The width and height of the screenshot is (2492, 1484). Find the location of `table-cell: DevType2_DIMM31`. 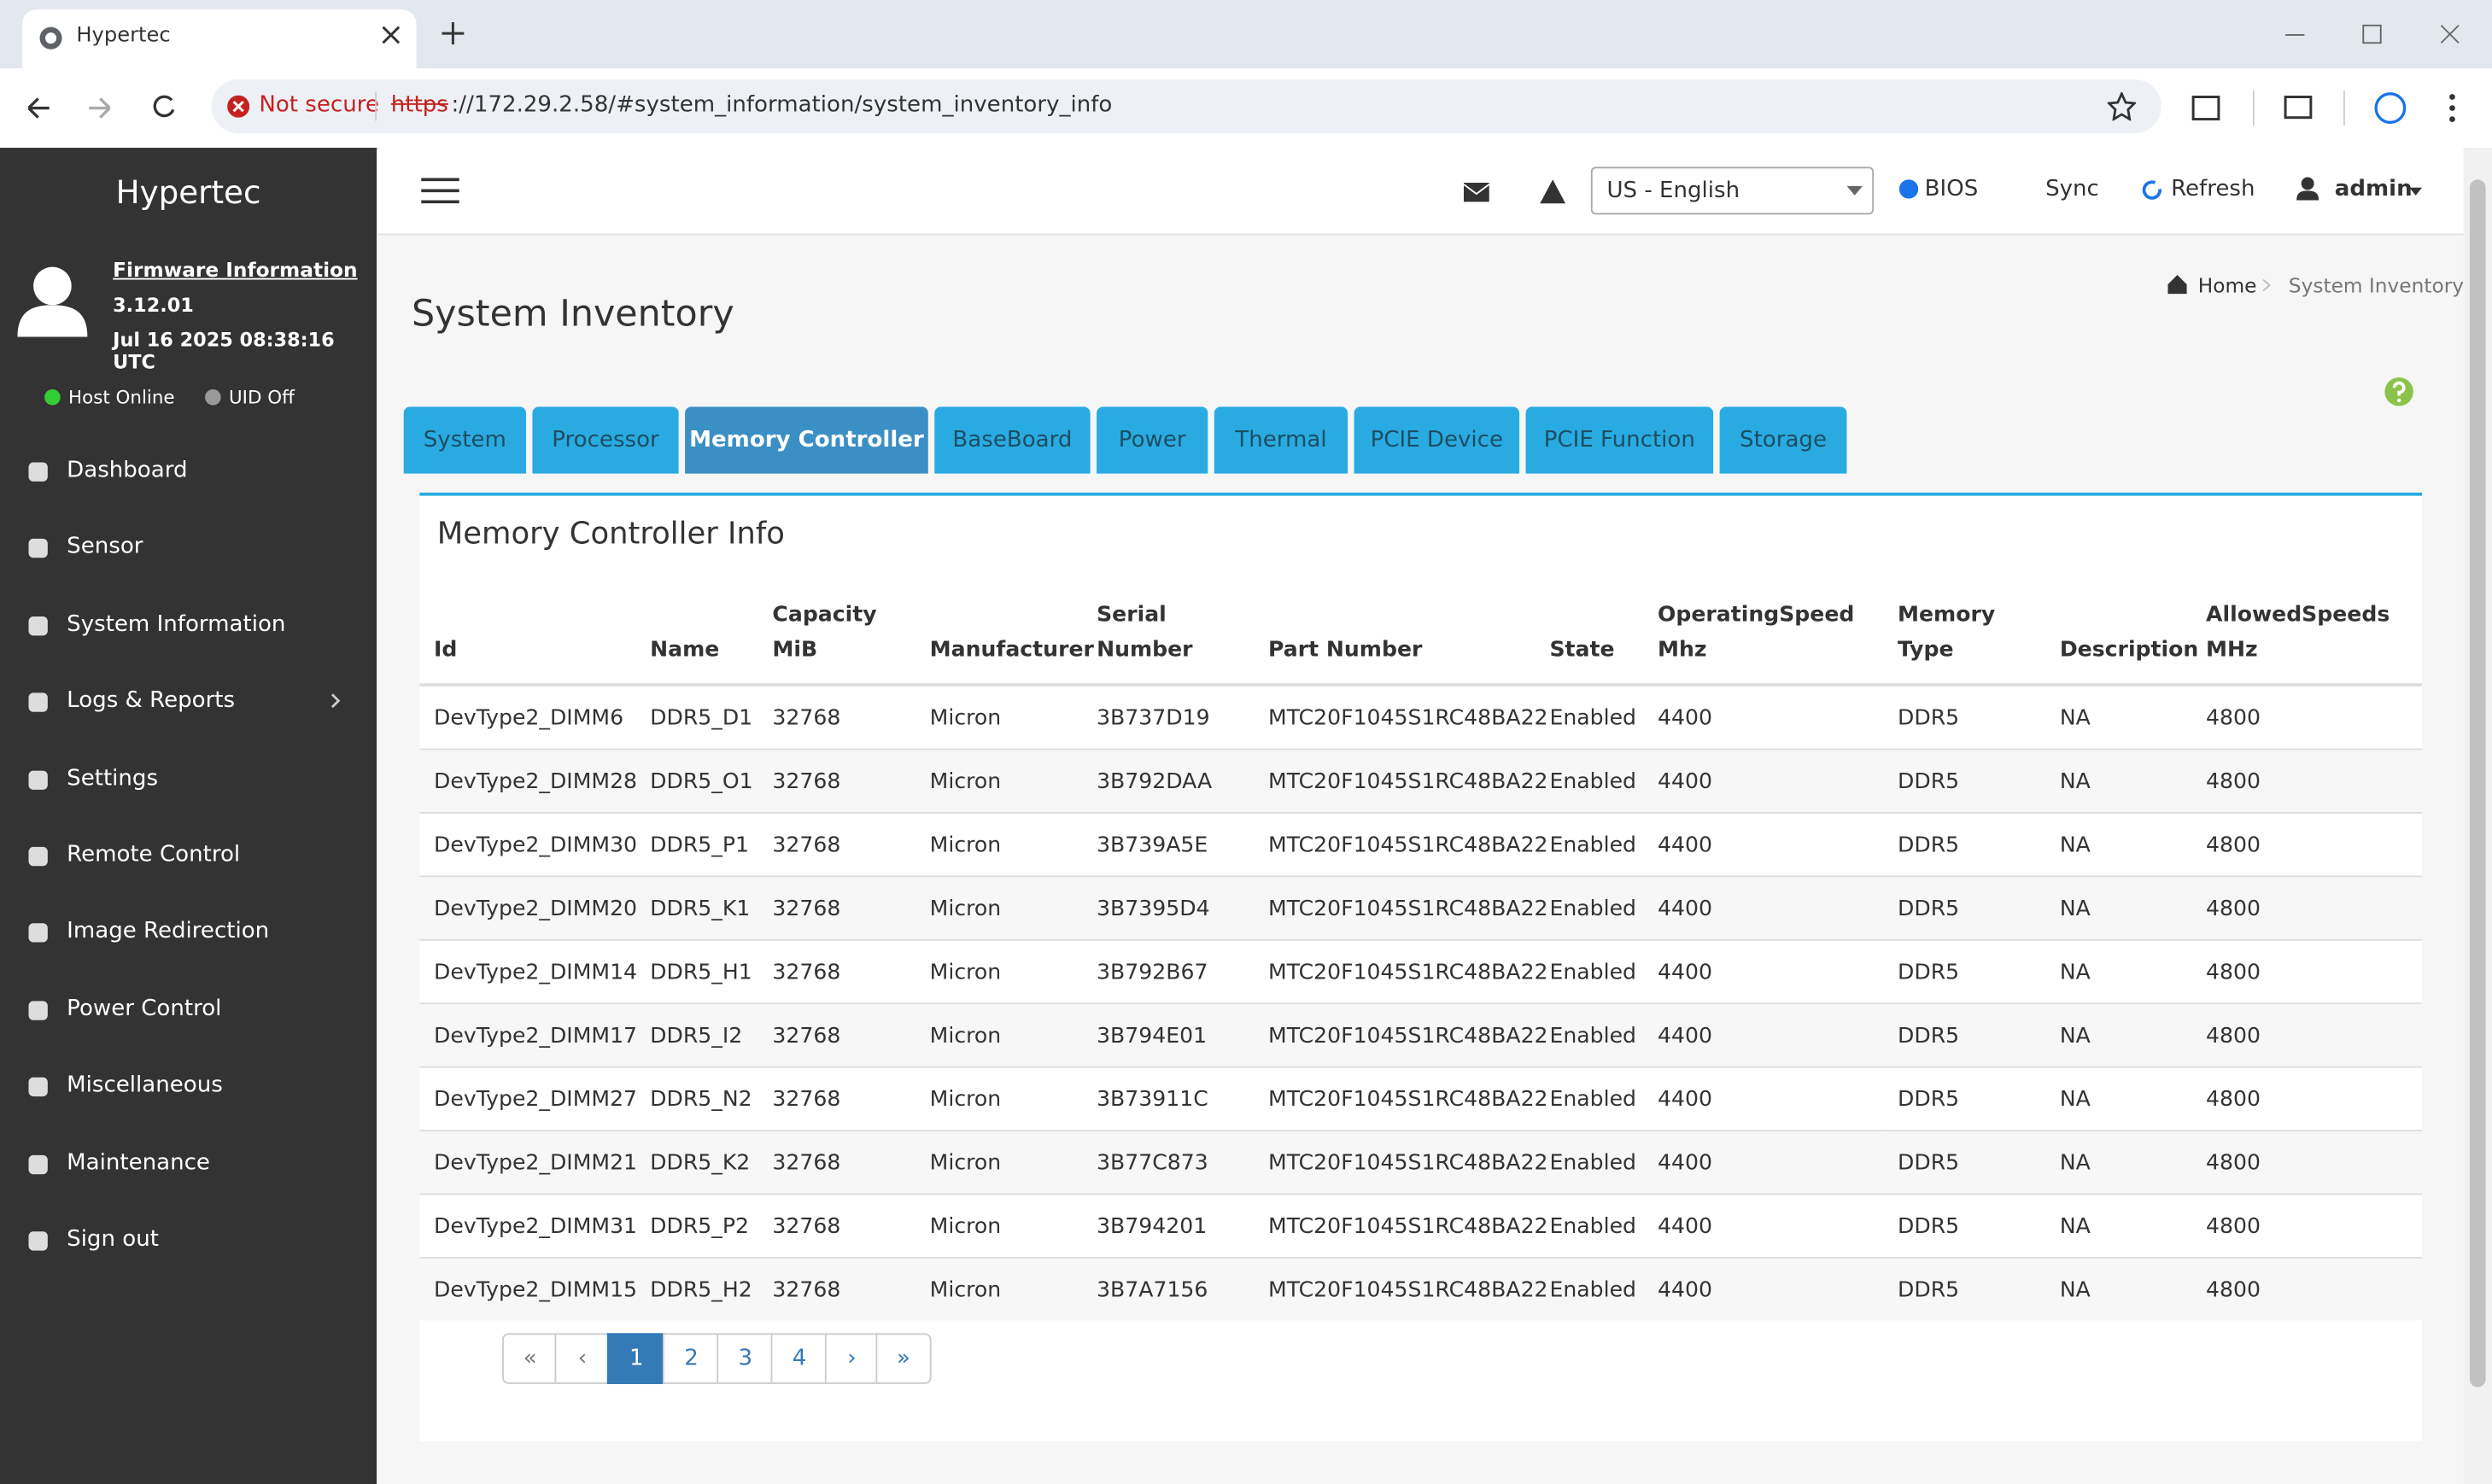

table-cell: DevType2_DIMM31 is located at coordinates (527, 1226).